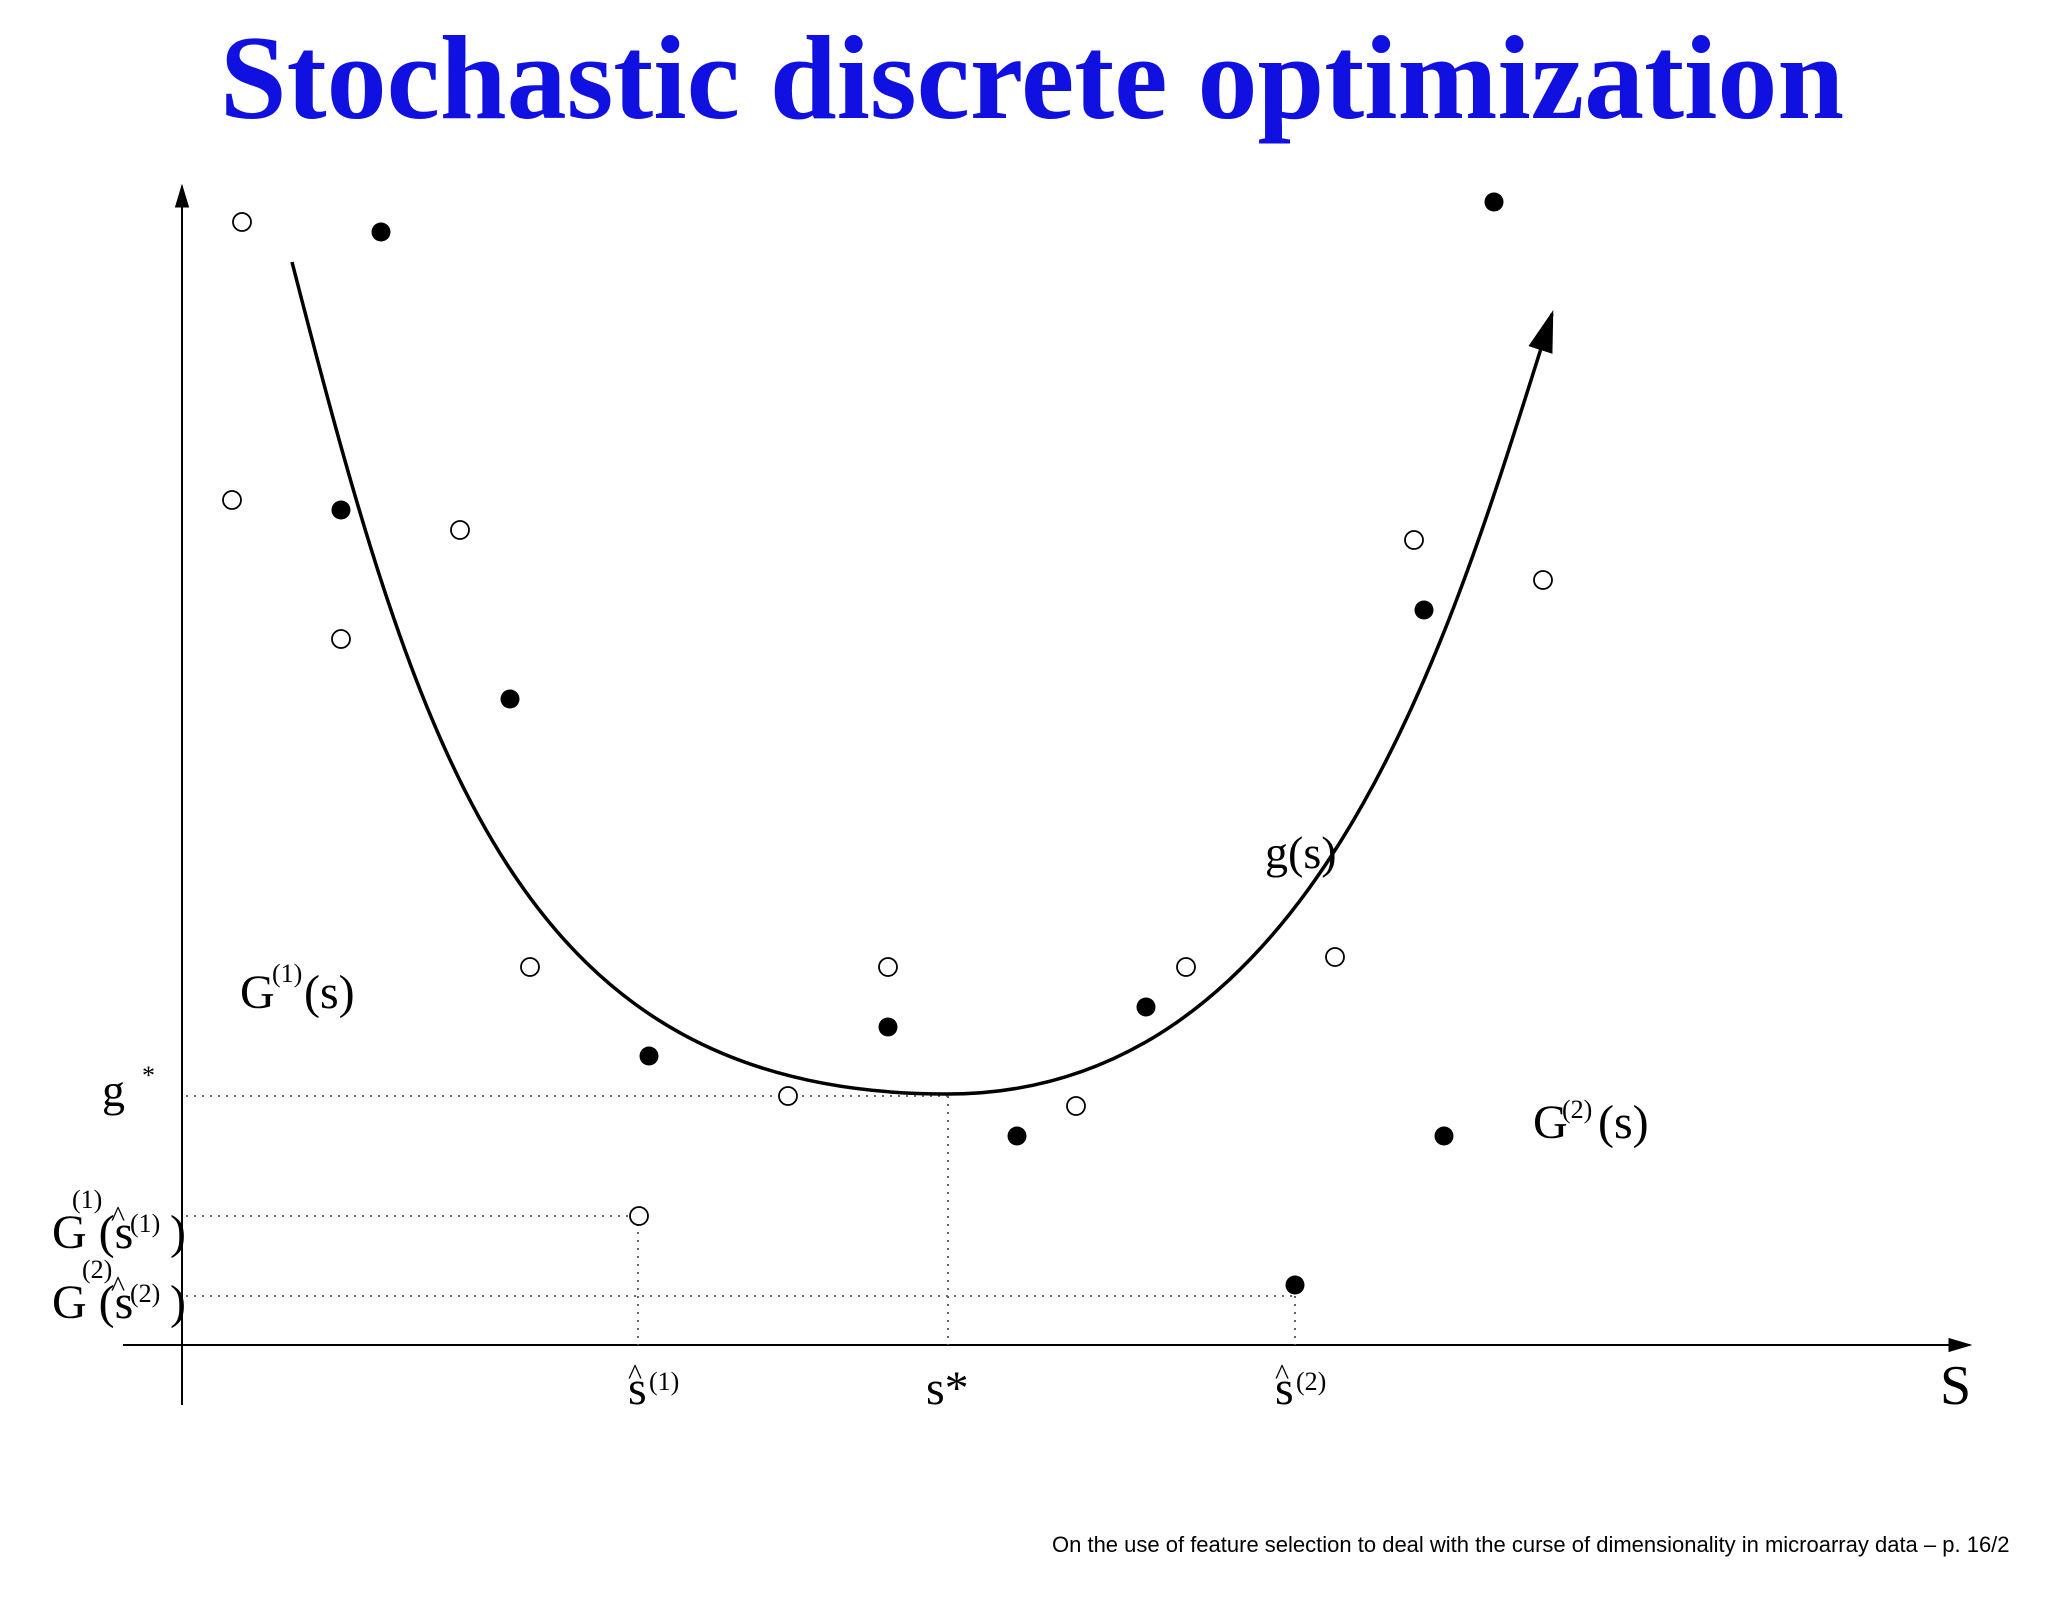  I want to click on s-hat2-label: ^ s (2), so click(1300, 1386).